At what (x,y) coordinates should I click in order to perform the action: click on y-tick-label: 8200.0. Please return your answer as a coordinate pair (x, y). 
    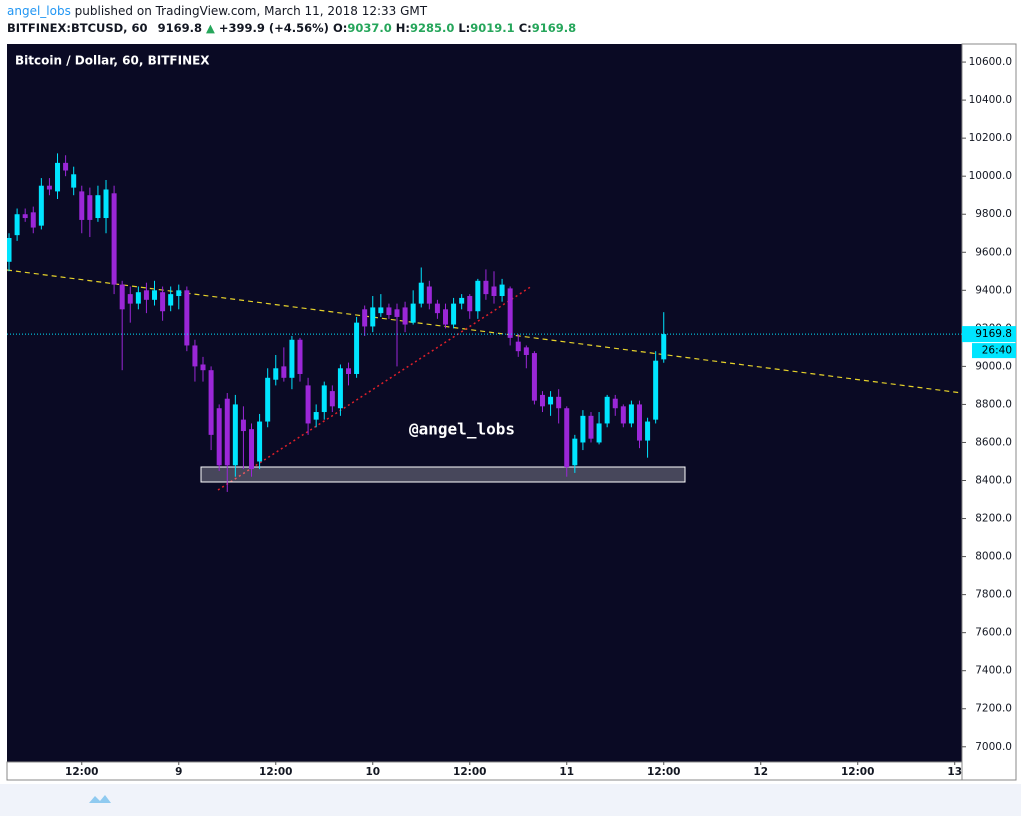
    Looking at the image, I should click on (993, 519).